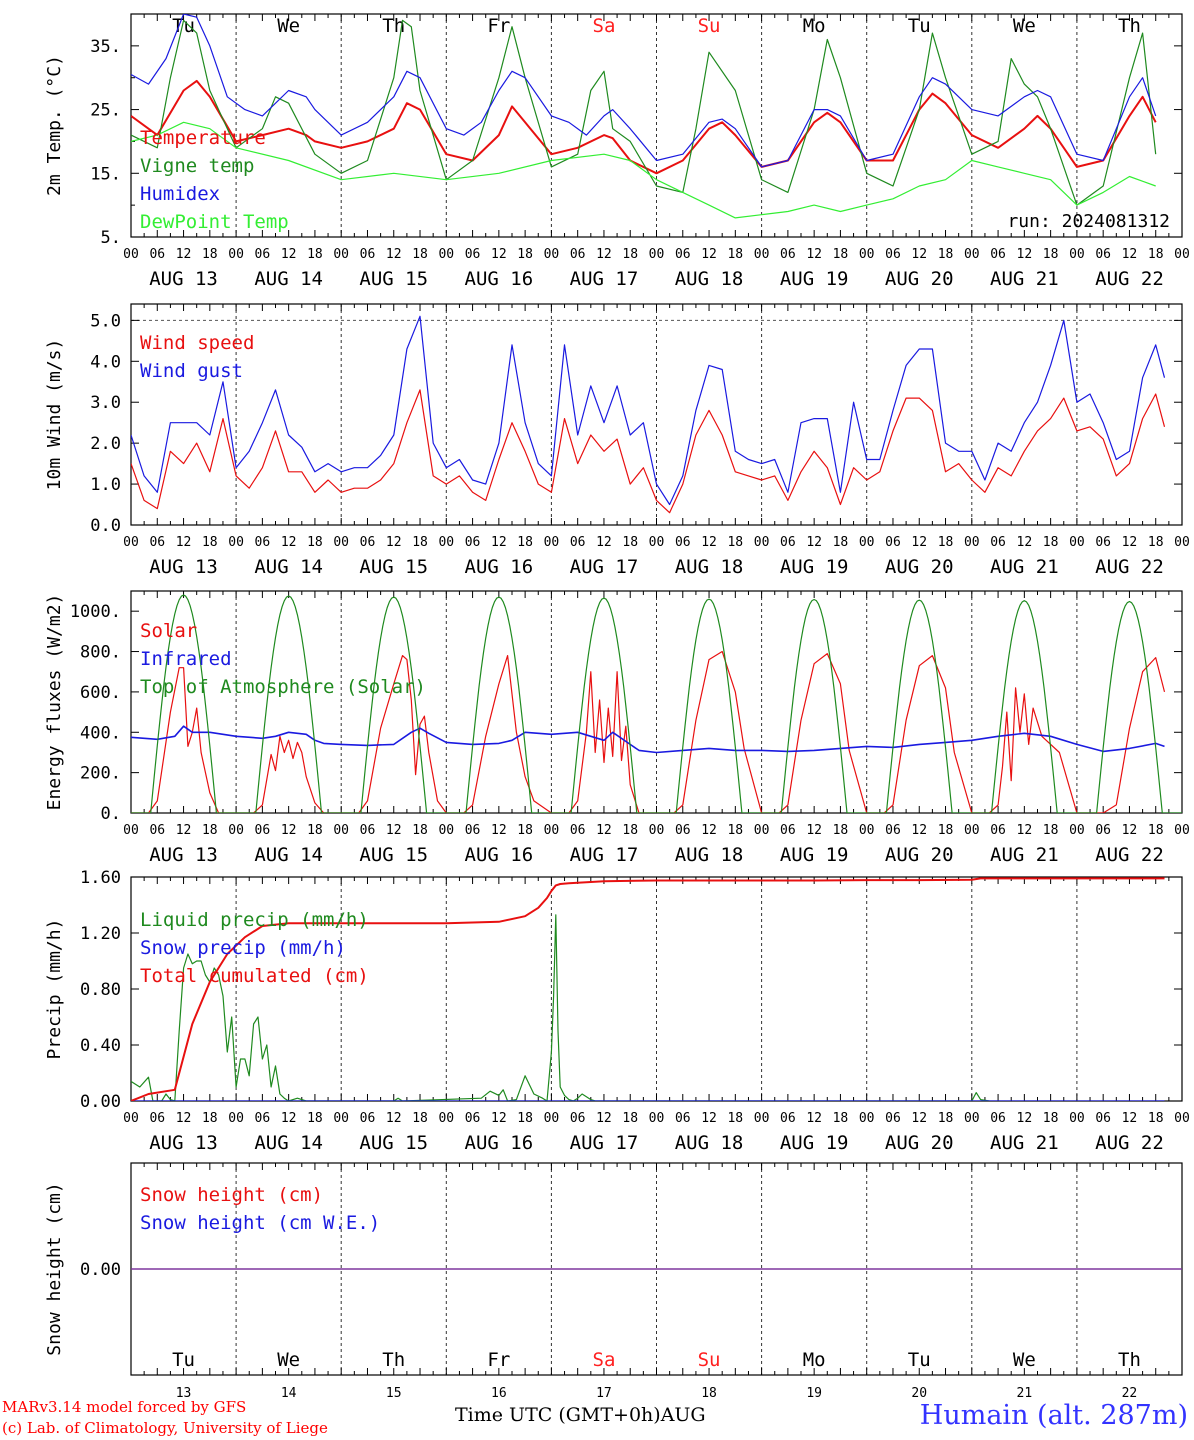 This screenshot has height=1440, width=1194. Describe the element at coordinates (105, 47) in the screenshot. I see `y-tick-label: 35.` at that location.